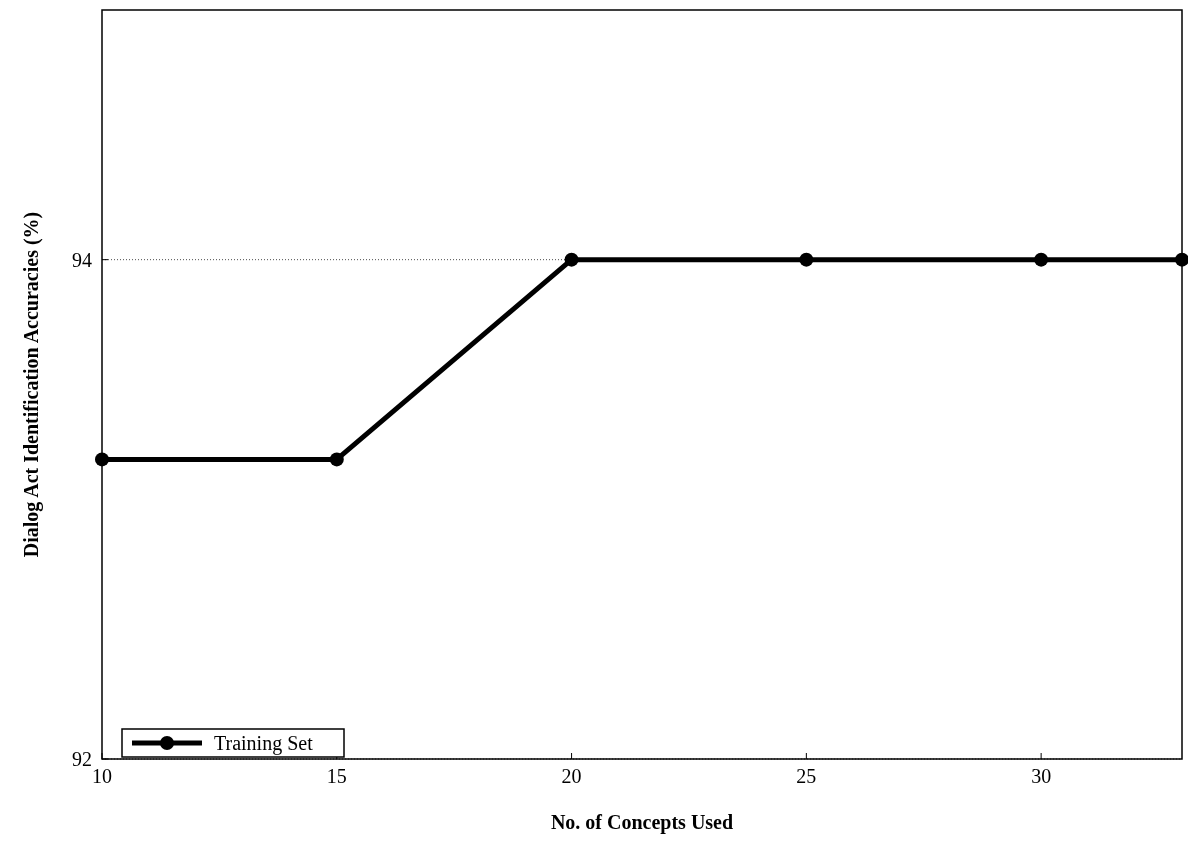  I want to click on x-tick-label: 30, so click(1041, 776).